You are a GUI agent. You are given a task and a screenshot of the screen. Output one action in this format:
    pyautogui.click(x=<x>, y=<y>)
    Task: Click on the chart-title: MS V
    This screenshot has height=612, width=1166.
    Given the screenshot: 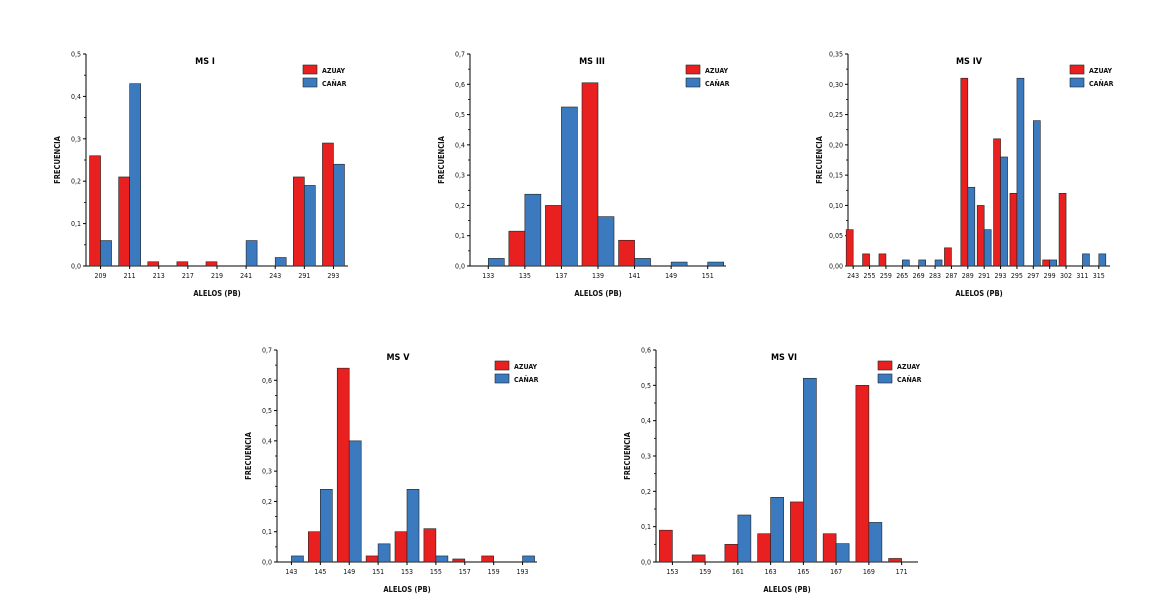 What is the action you would take?
    pyautogui.click(x=399, y=358)
    